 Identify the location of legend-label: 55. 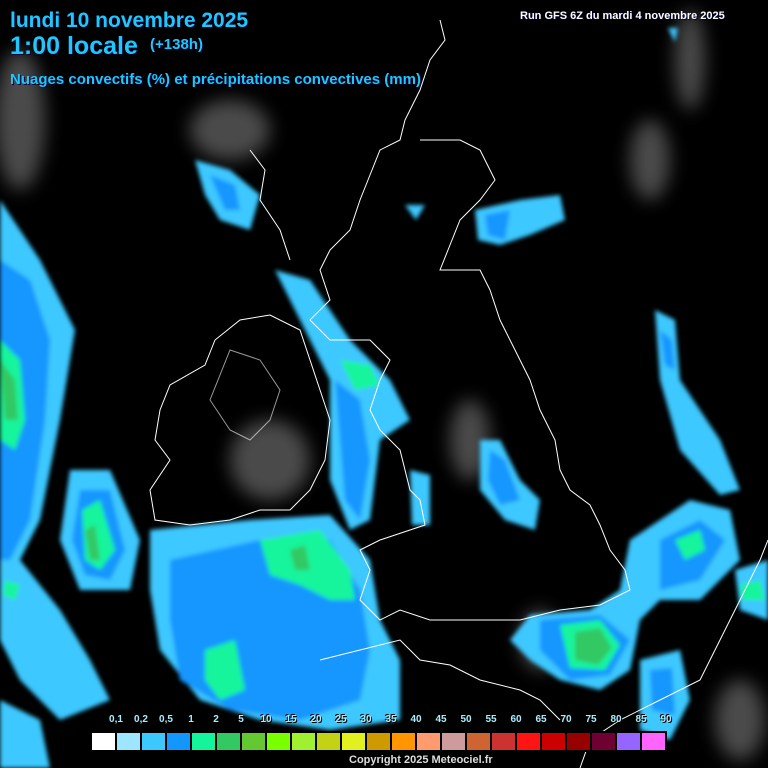
(491, 719).